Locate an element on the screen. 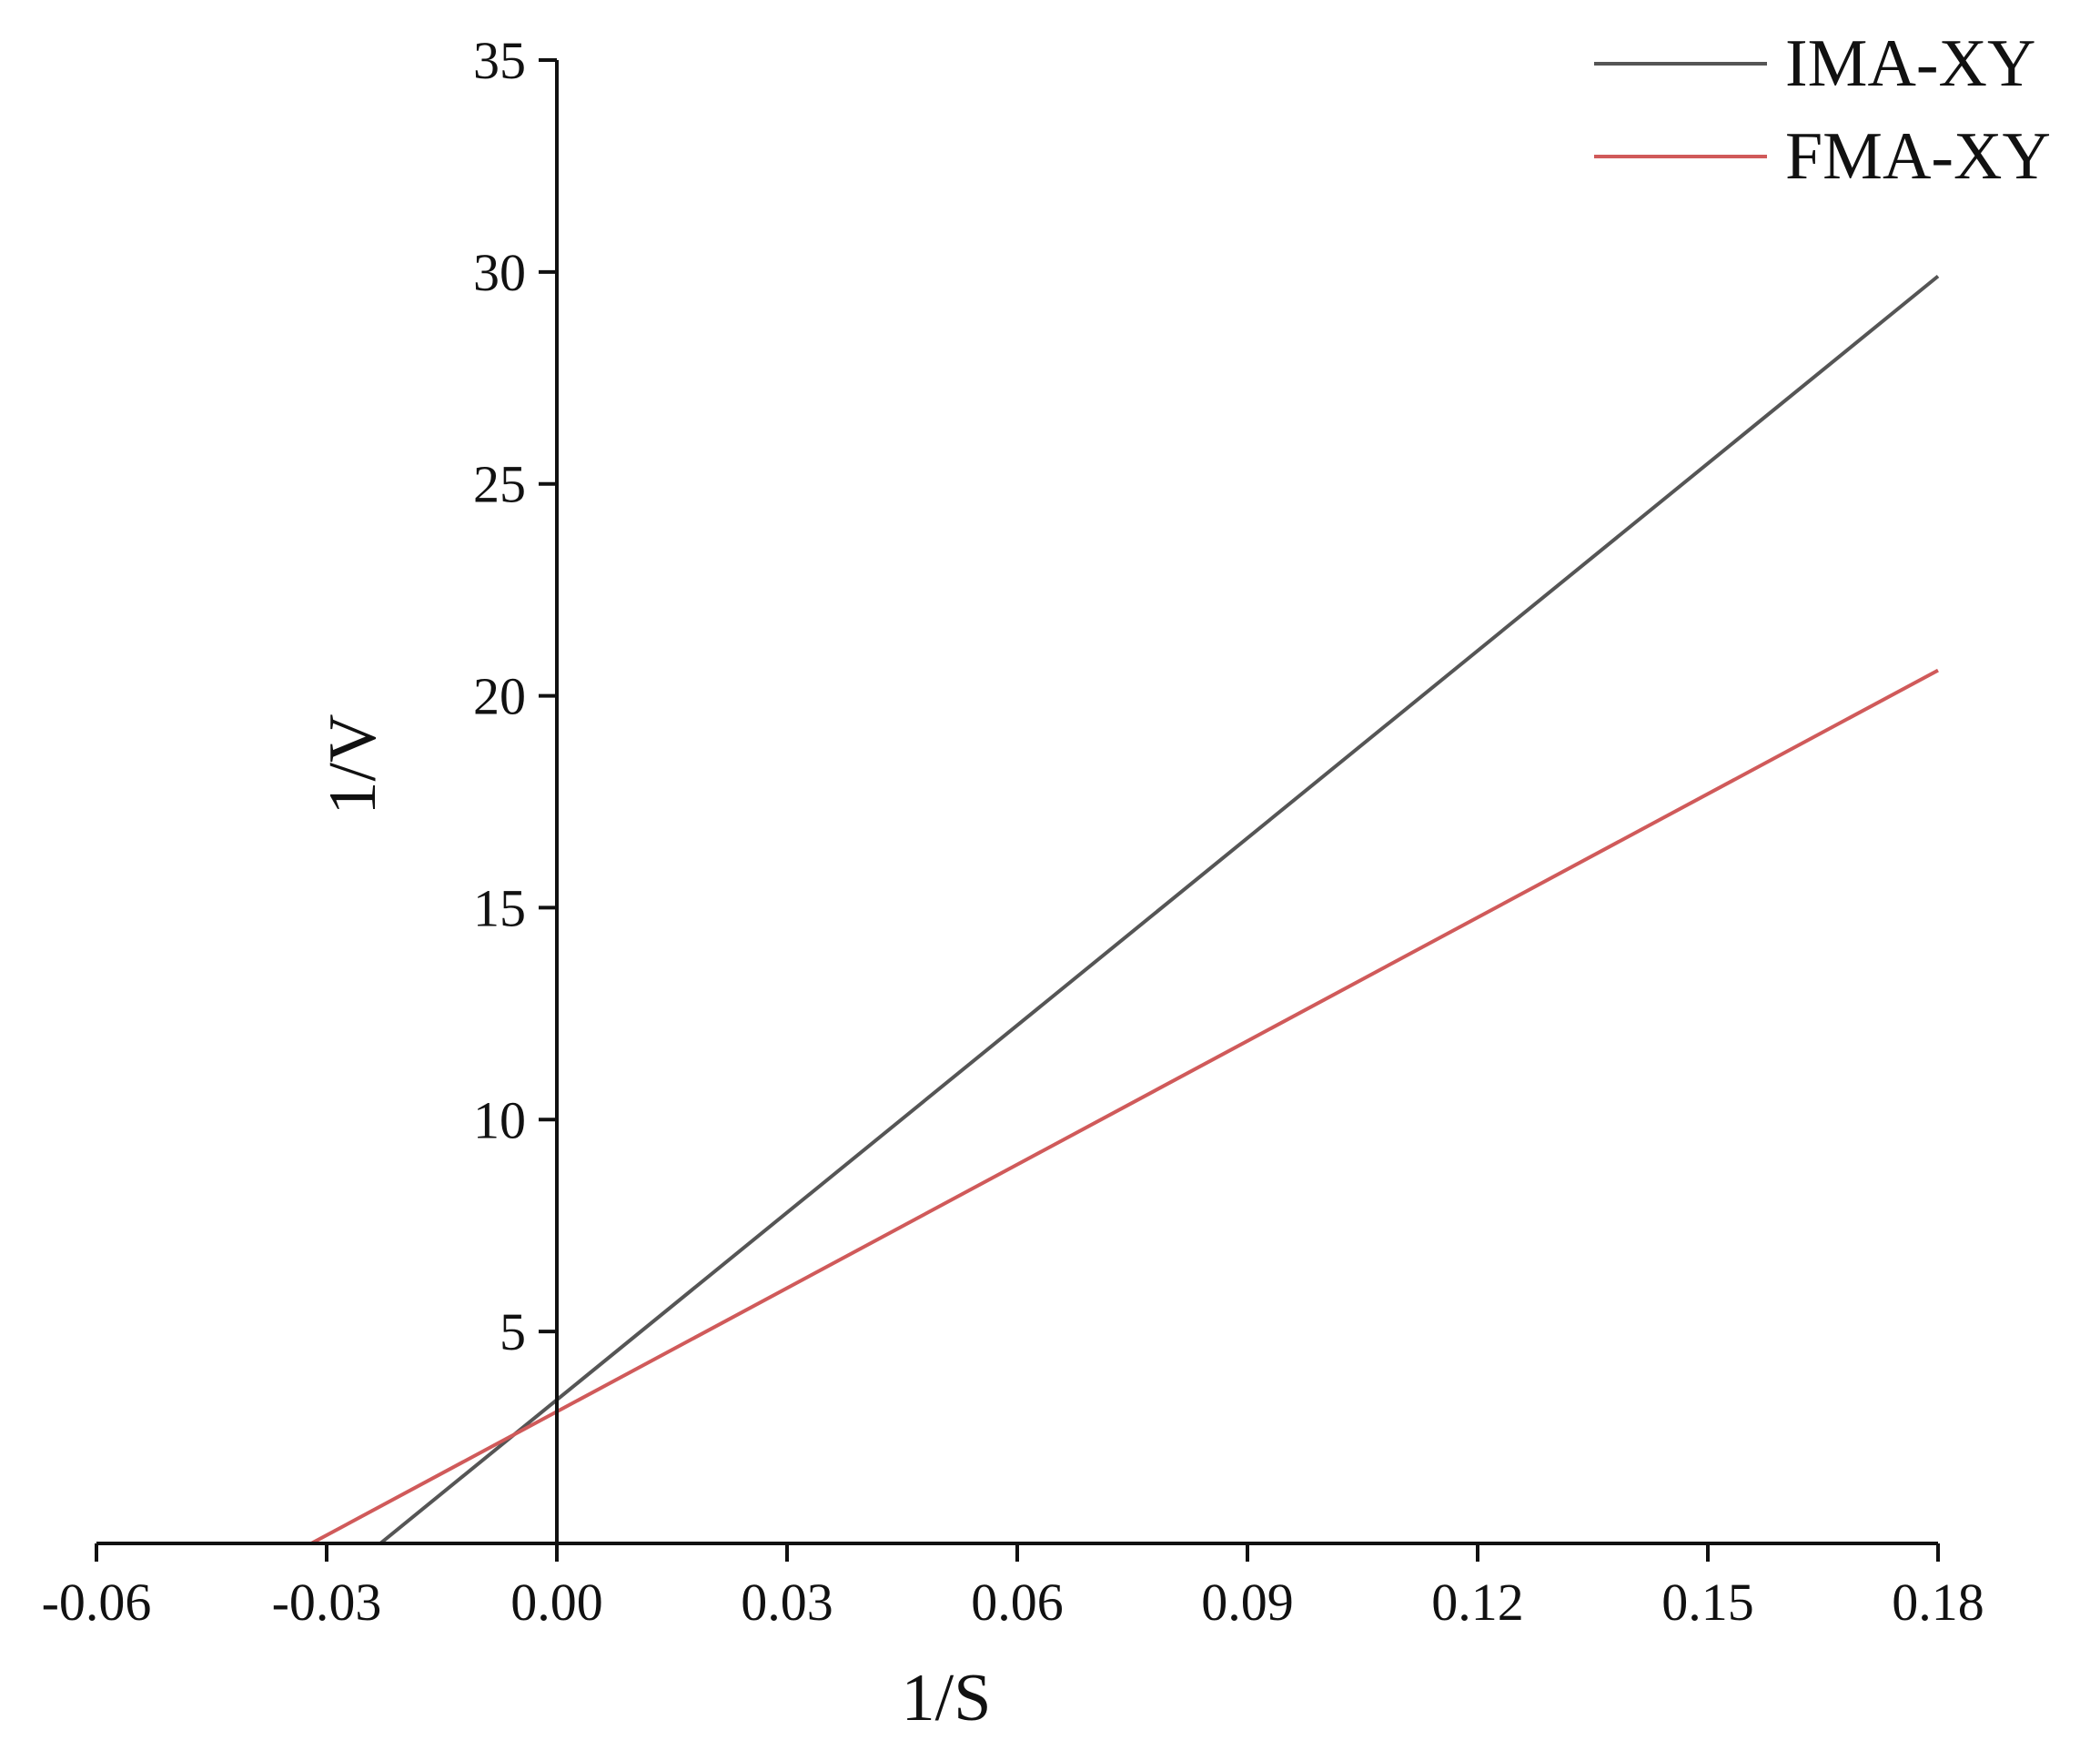 Image resolution: width=2100 pixels, height=1740 pixels. y-axis-title: 1/V is located at coordinates (353, 764).